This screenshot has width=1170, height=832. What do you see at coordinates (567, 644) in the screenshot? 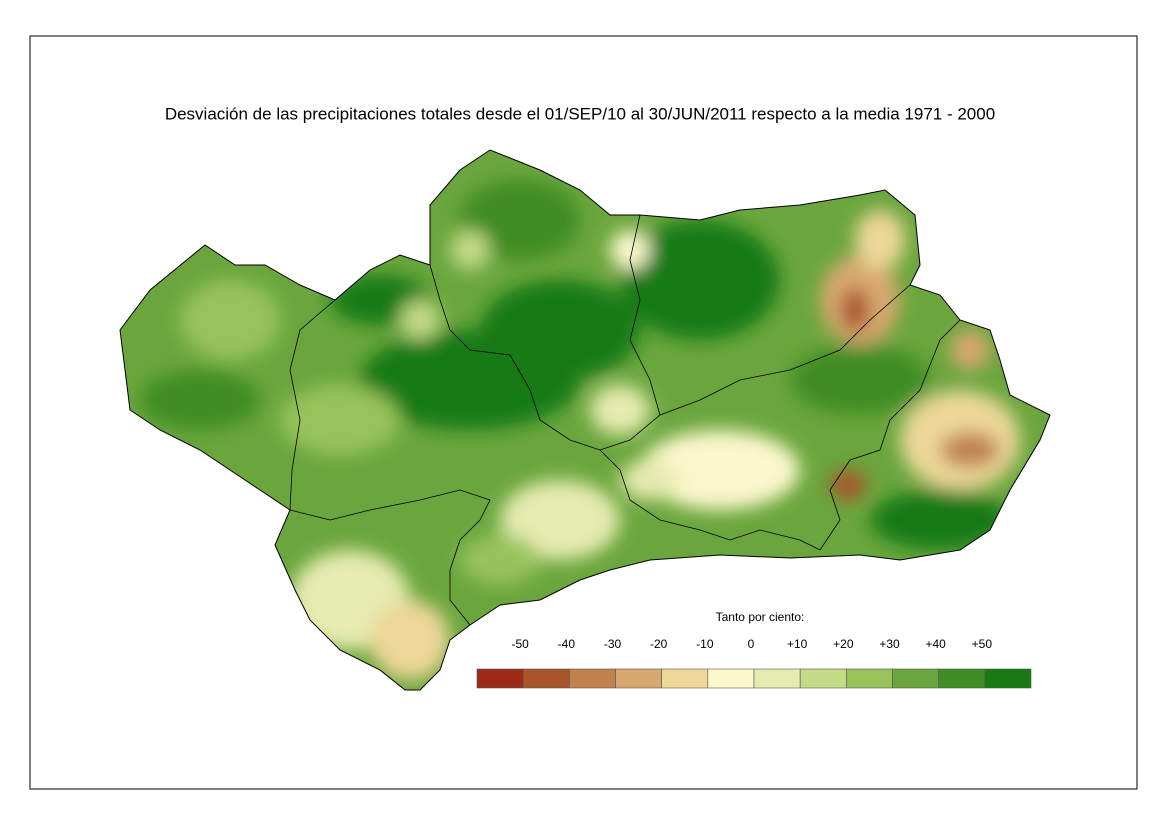
I see `legend-label: -40` at bounding box center [567, 644].